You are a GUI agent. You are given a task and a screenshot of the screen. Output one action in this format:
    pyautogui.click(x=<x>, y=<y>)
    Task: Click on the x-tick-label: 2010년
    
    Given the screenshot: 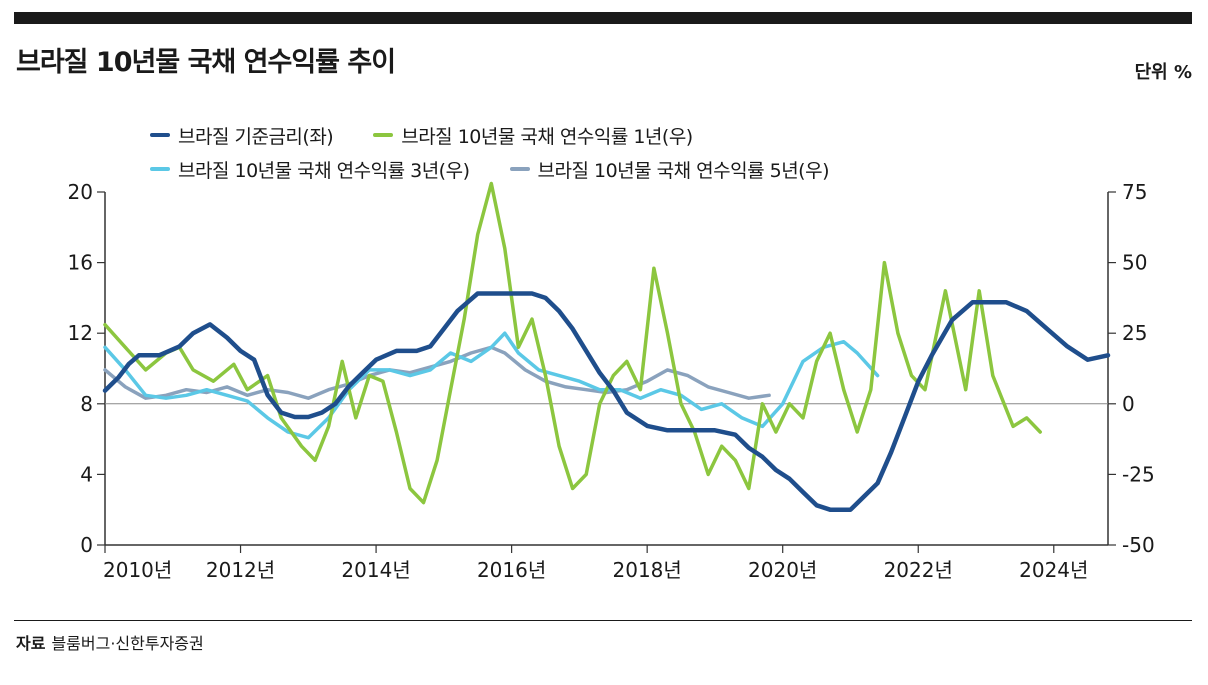 What is the action you would take?
    pyautogui.click(x=137, y=570)
    